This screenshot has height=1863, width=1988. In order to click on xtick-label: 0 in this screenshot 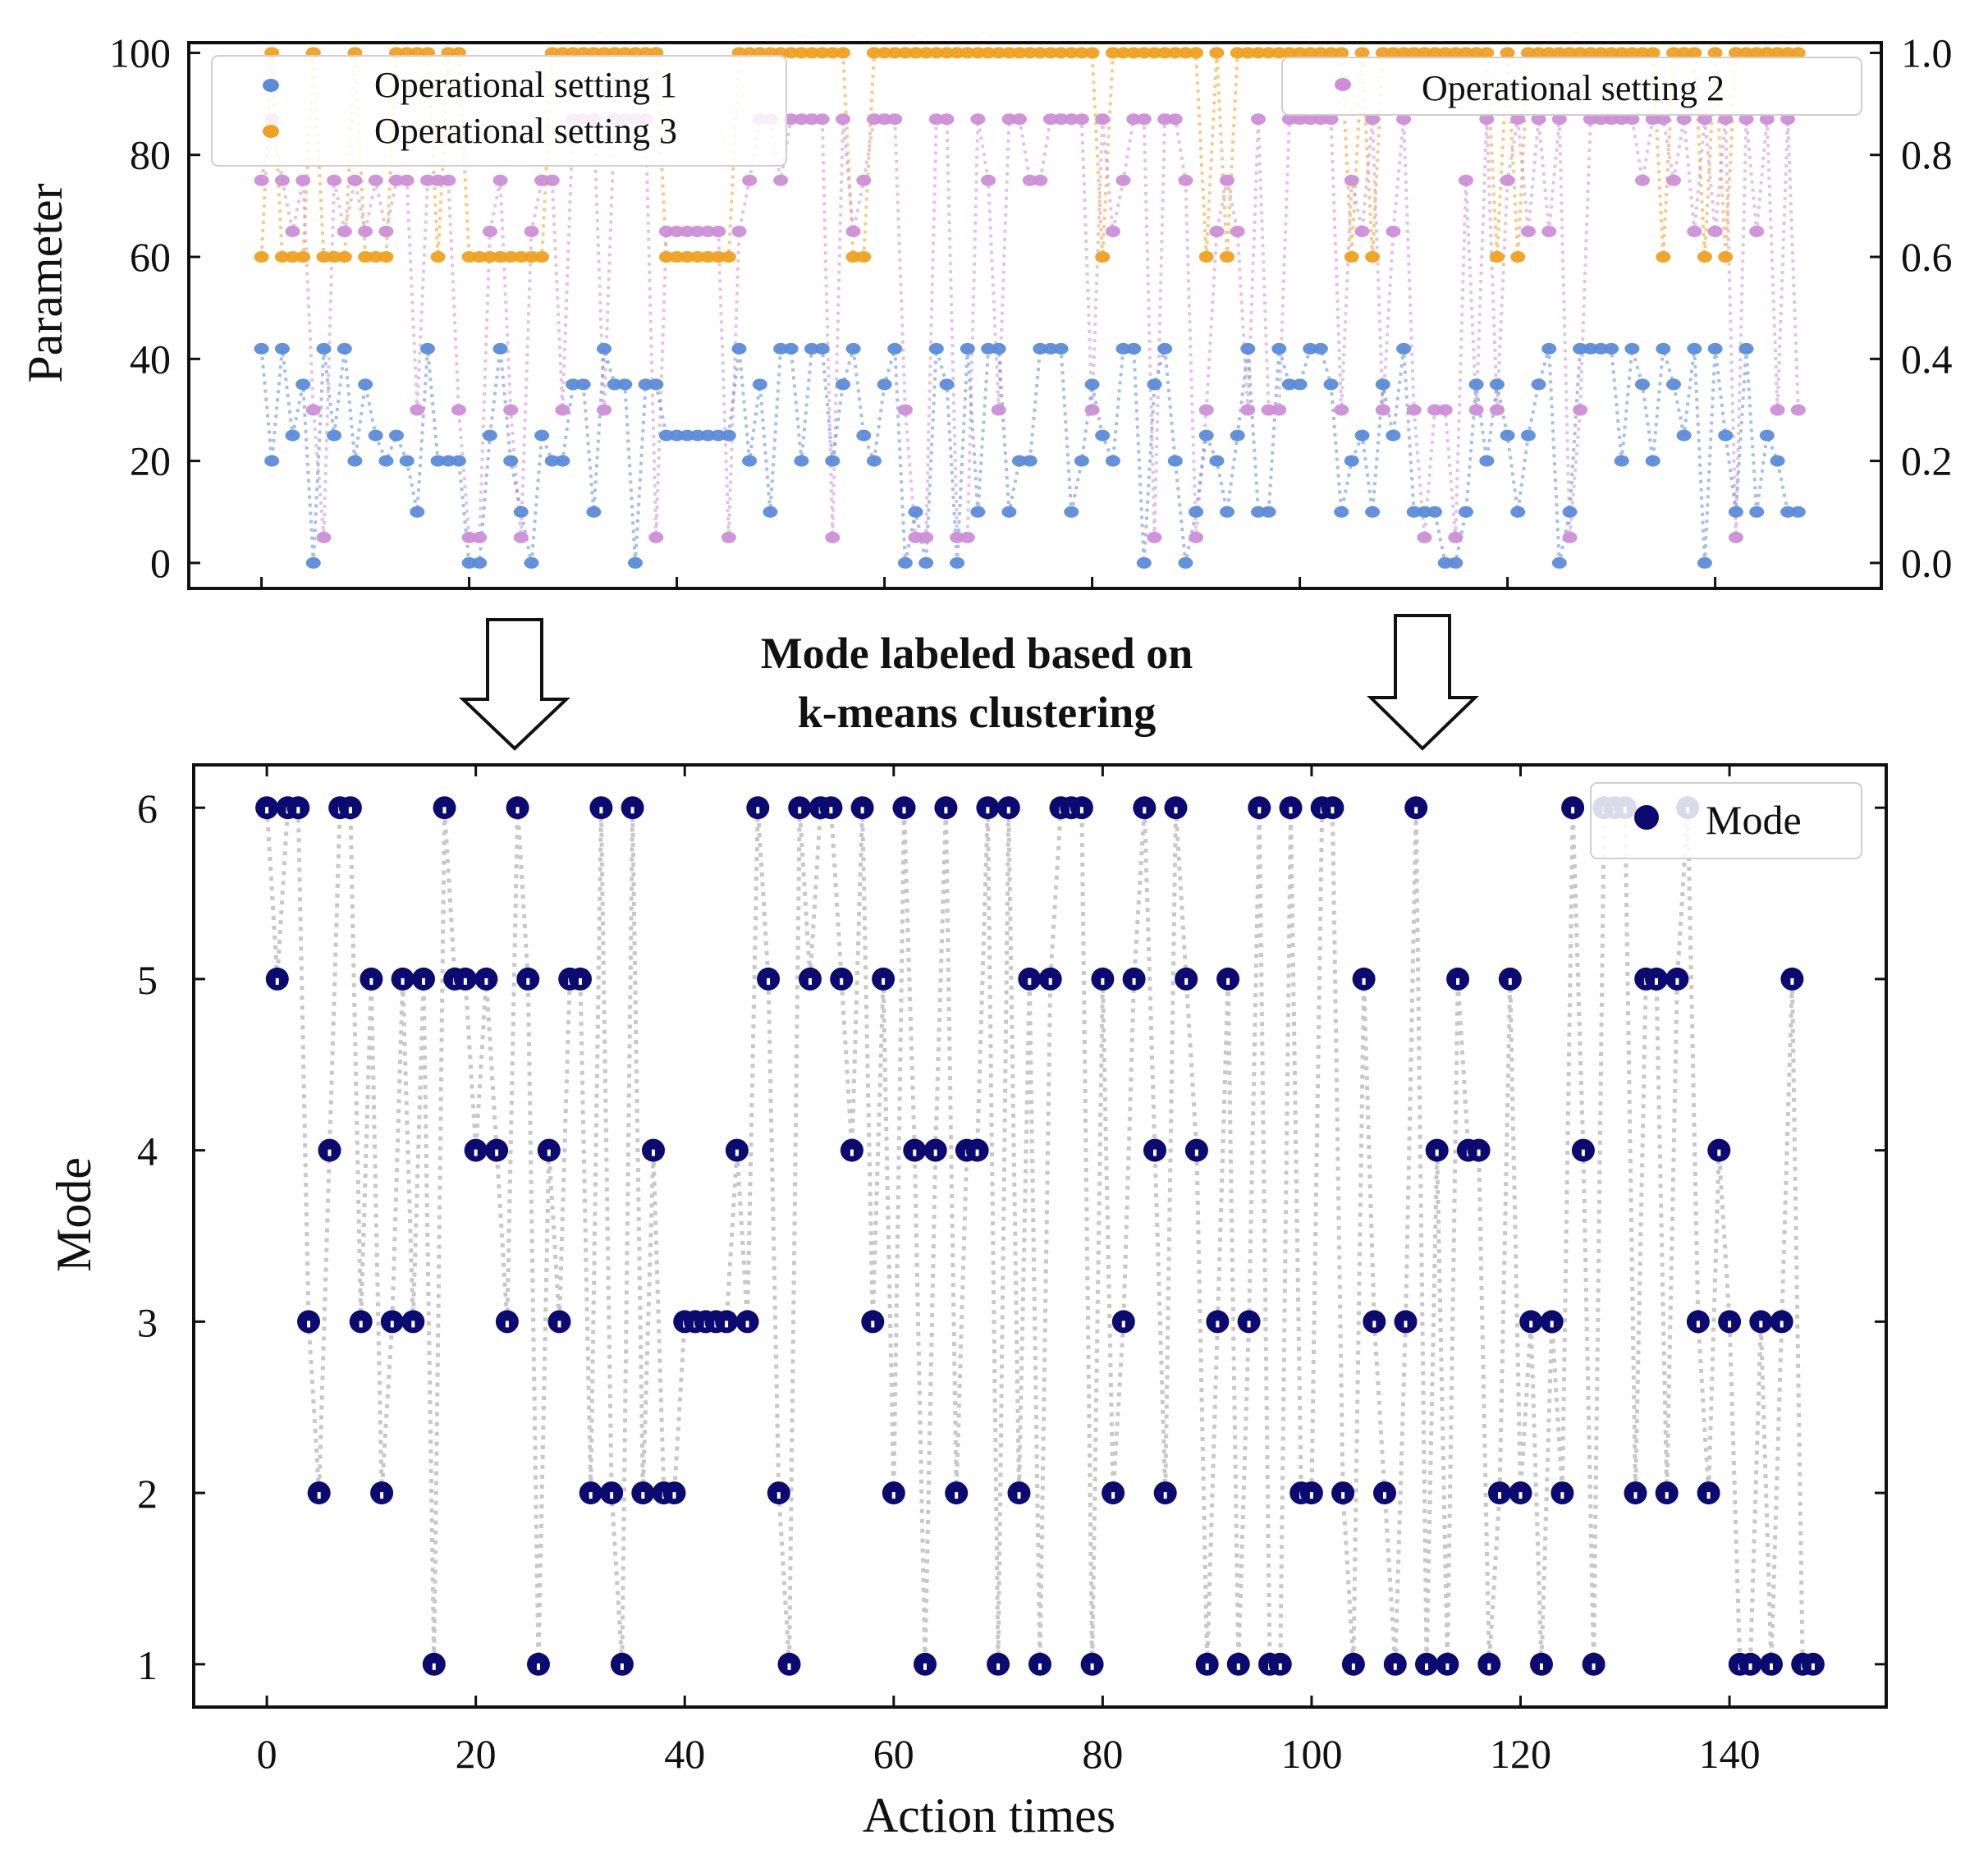, I will do `click(267, 1754)`.